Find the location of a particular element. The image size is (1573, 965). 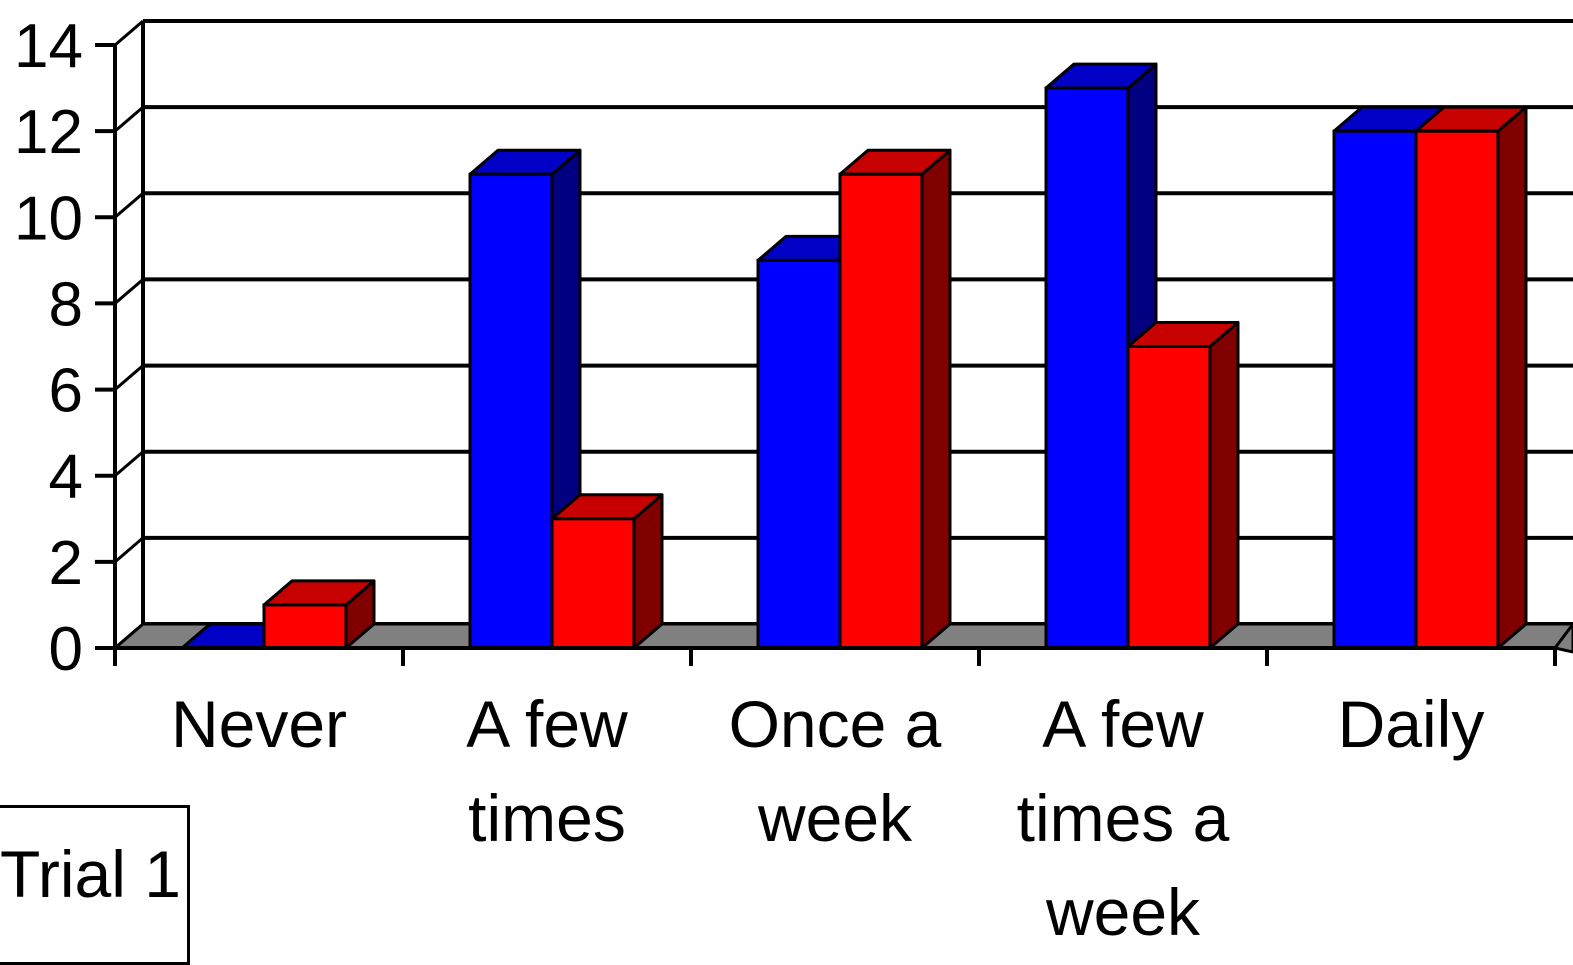

legend is located at coordinates (95, 885).